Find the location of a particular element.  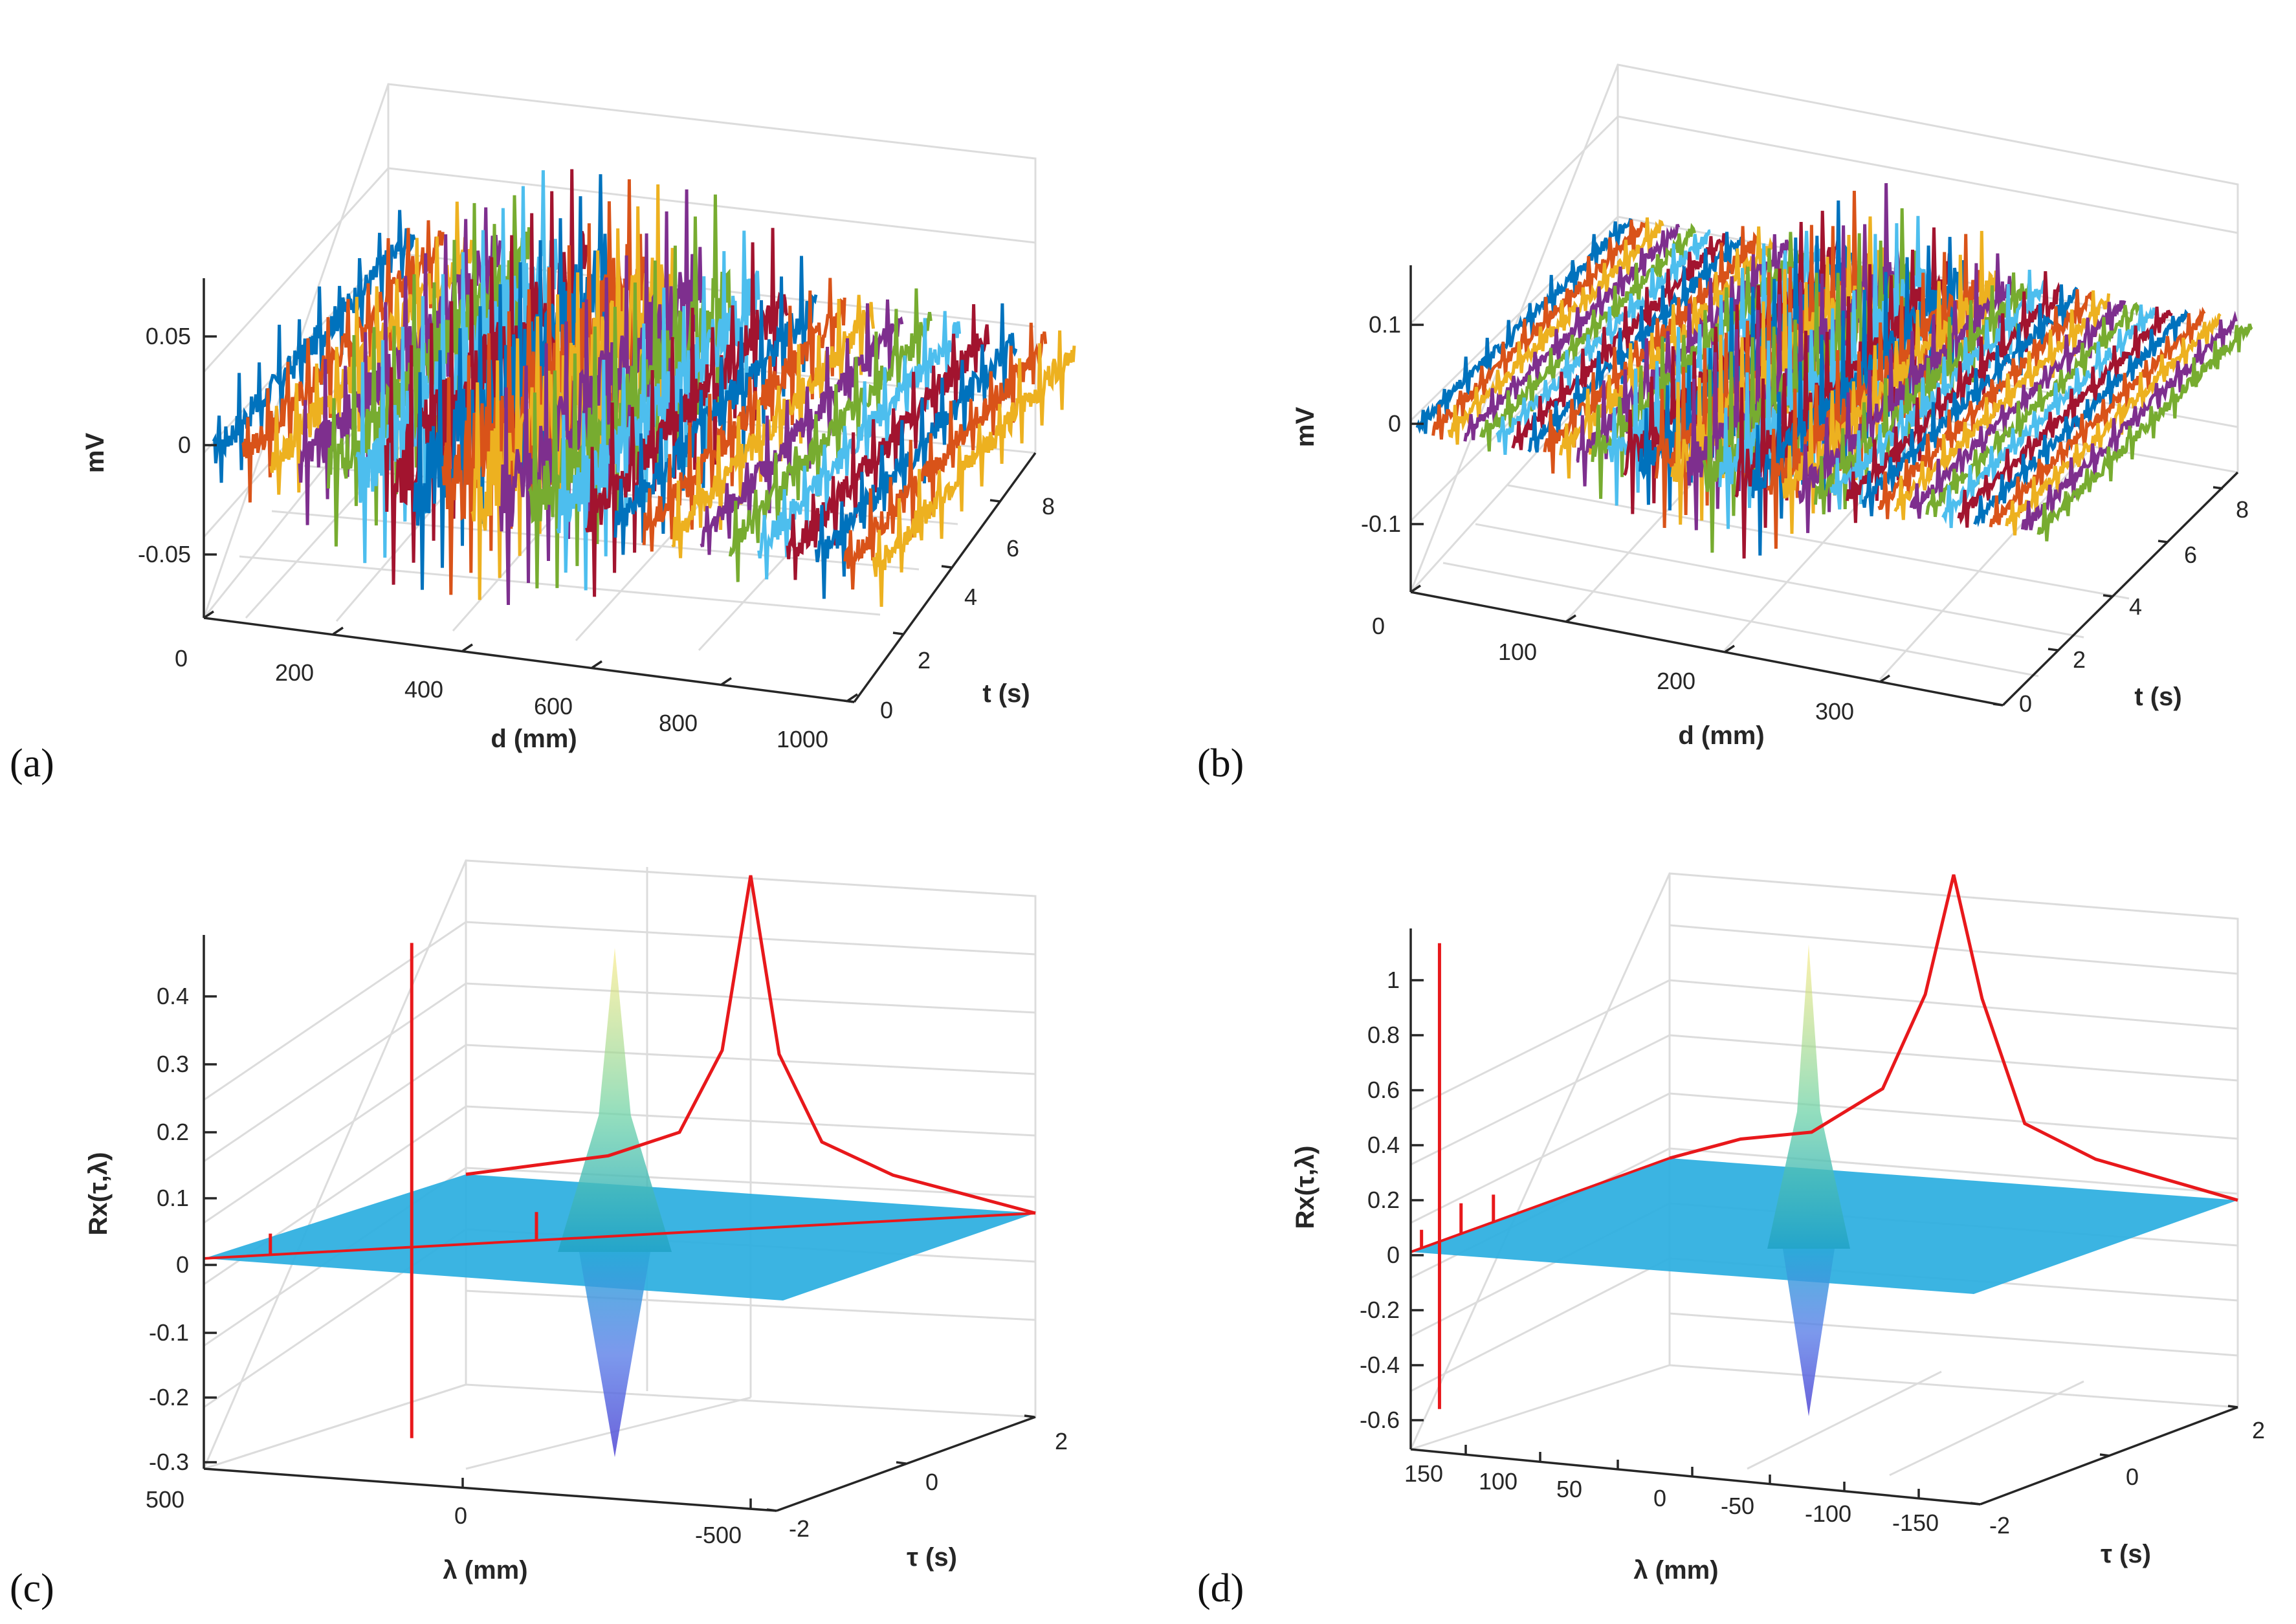

tick-label: 0.2 is located at coordinates (173, 1132).